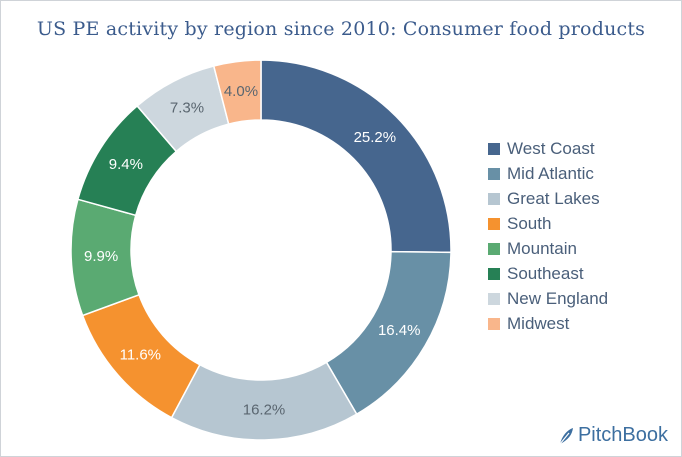  What do you see at coordinates (566, 435) in the screenshot?
I see `pitchbook-leaf-icon` at bounding box center [566, 435].